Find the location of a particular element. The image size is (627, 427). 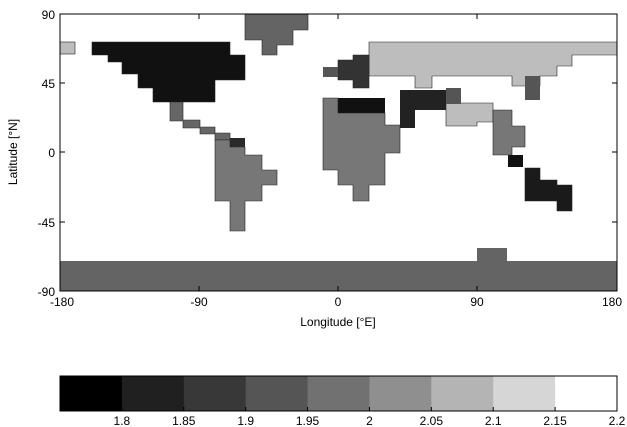

x-tick-label: 90 is located at coordinates (477, 302).